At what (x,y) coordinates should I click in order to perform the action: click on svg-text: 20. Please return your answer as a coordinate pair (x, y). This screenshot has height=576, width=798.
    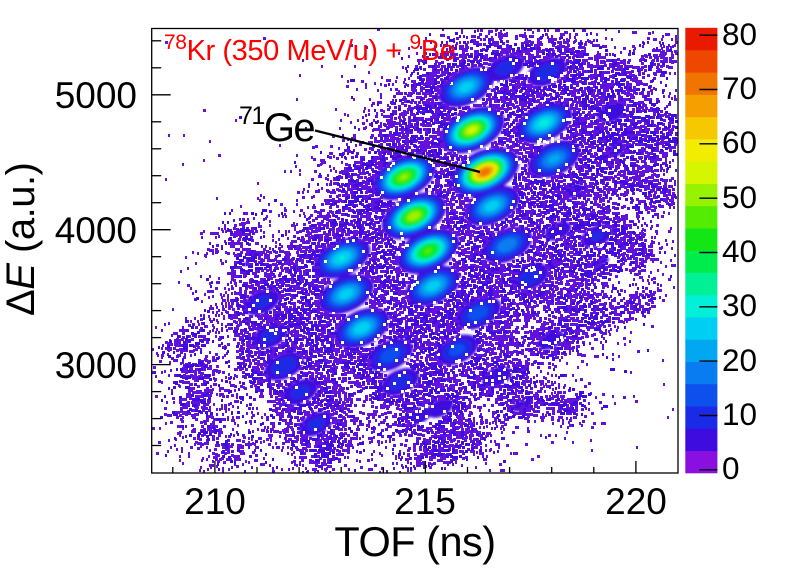
    Looking at the image, I should click on (739, 360).